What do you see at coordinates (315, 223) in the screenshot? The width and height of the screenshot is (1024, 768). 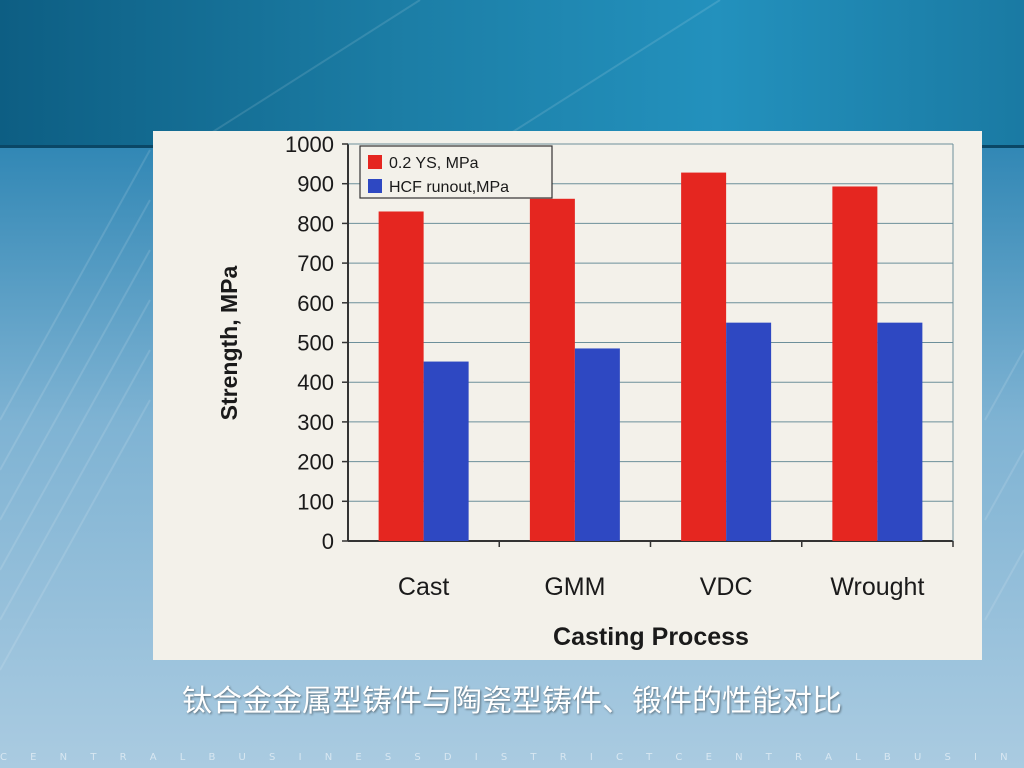 I see `y-tick-label: 800` at bounding box center [315, 223].